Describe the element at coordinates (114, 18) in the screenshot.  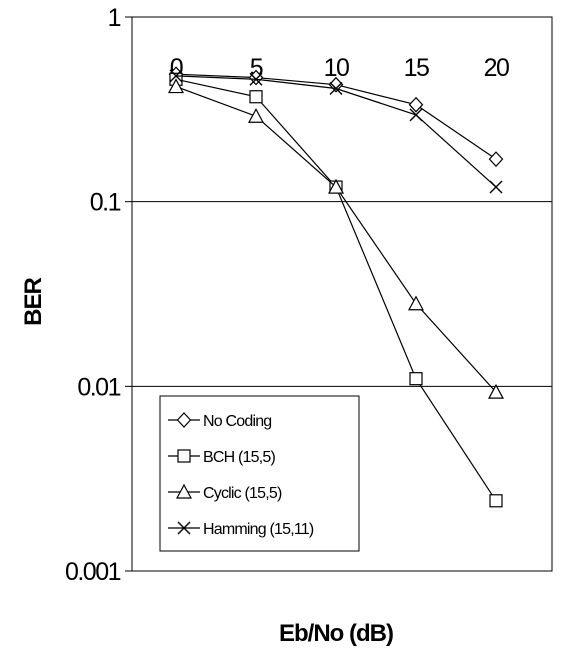
I see `y-tick-label: 1` at that location.